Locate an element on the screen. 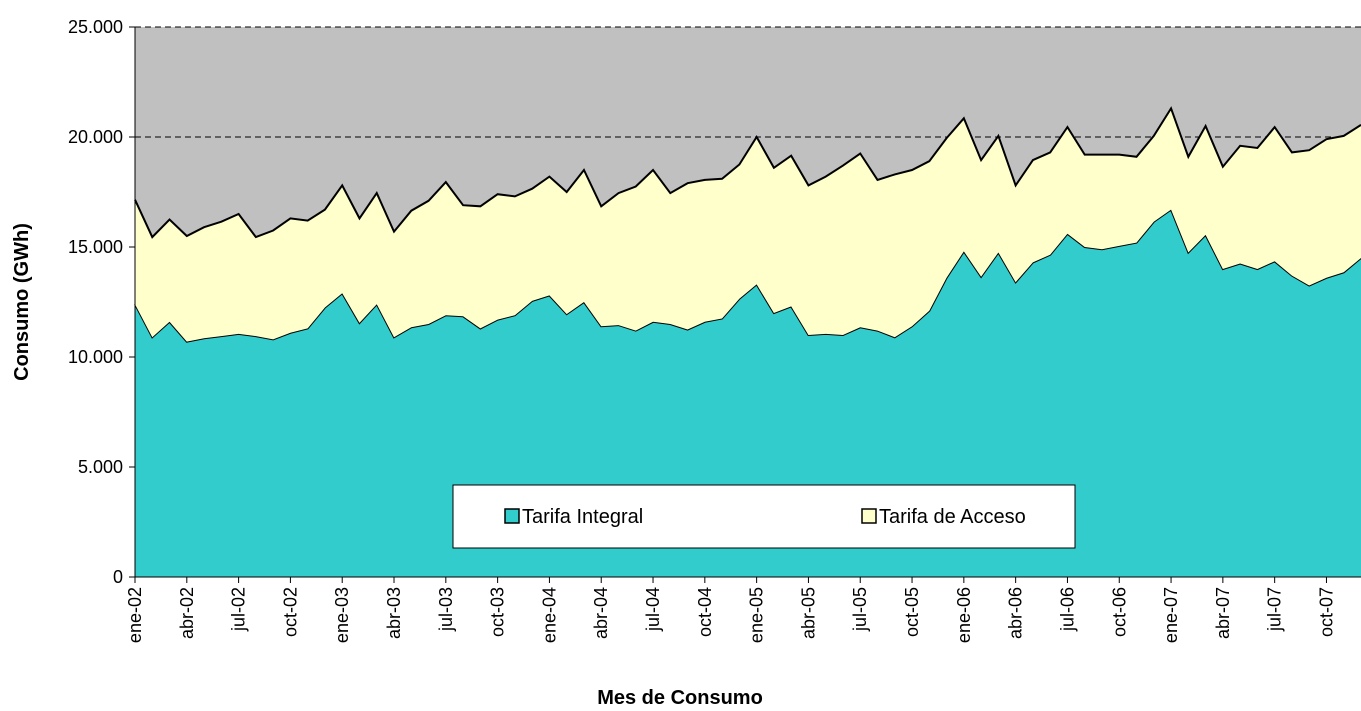 This screenshot has height=711, width=1361. y-tick-label: 5.000 is located at coordinates (100, 467).